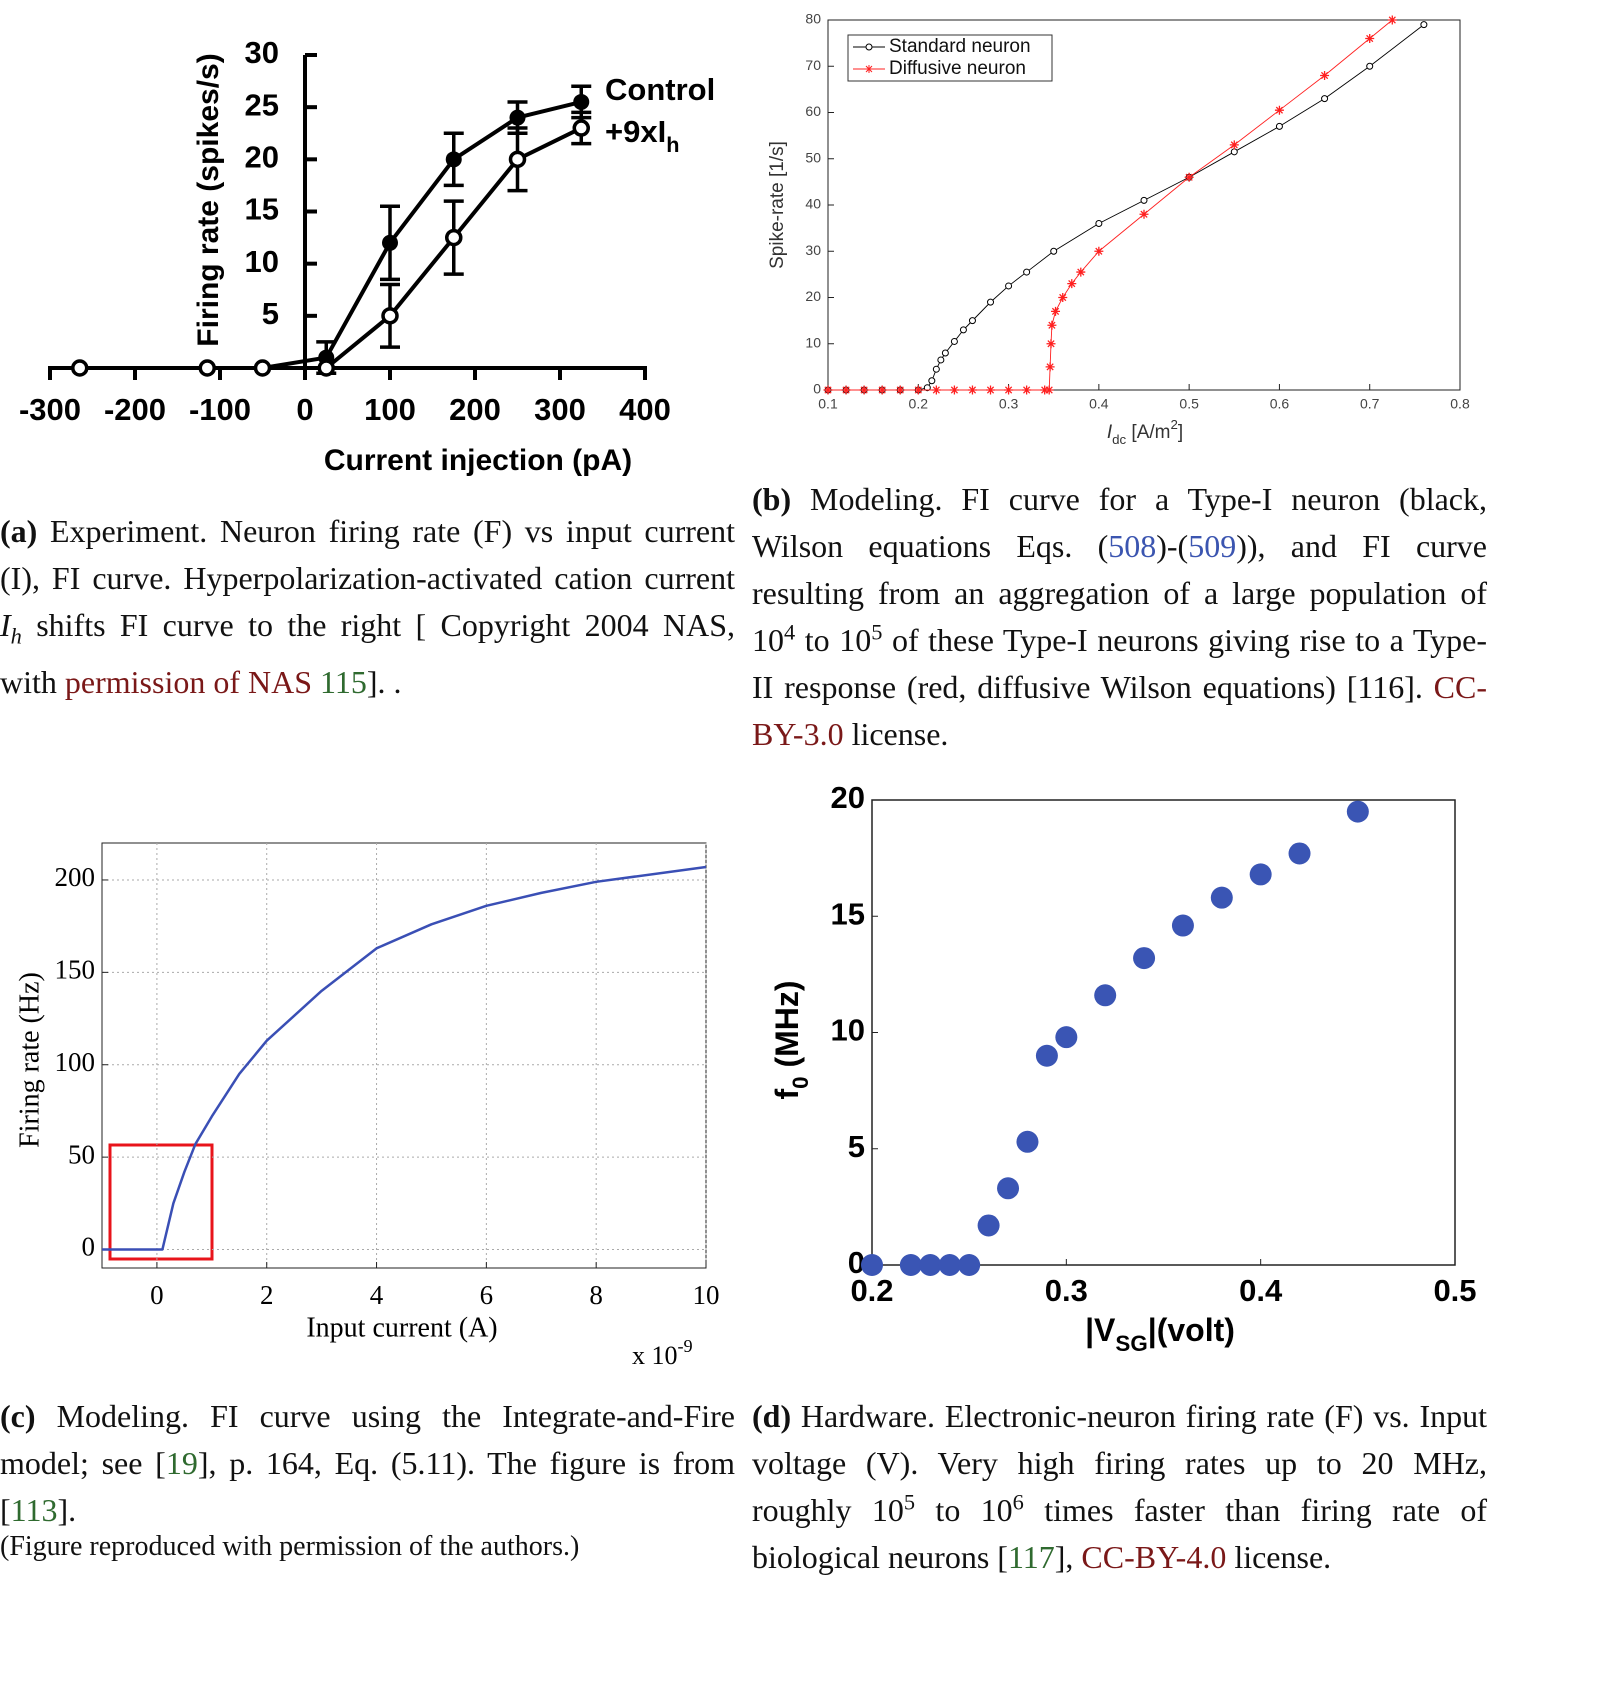  Describe the element at coordinates (404, 1058) in the screenshot. I see `series-line` at that location.